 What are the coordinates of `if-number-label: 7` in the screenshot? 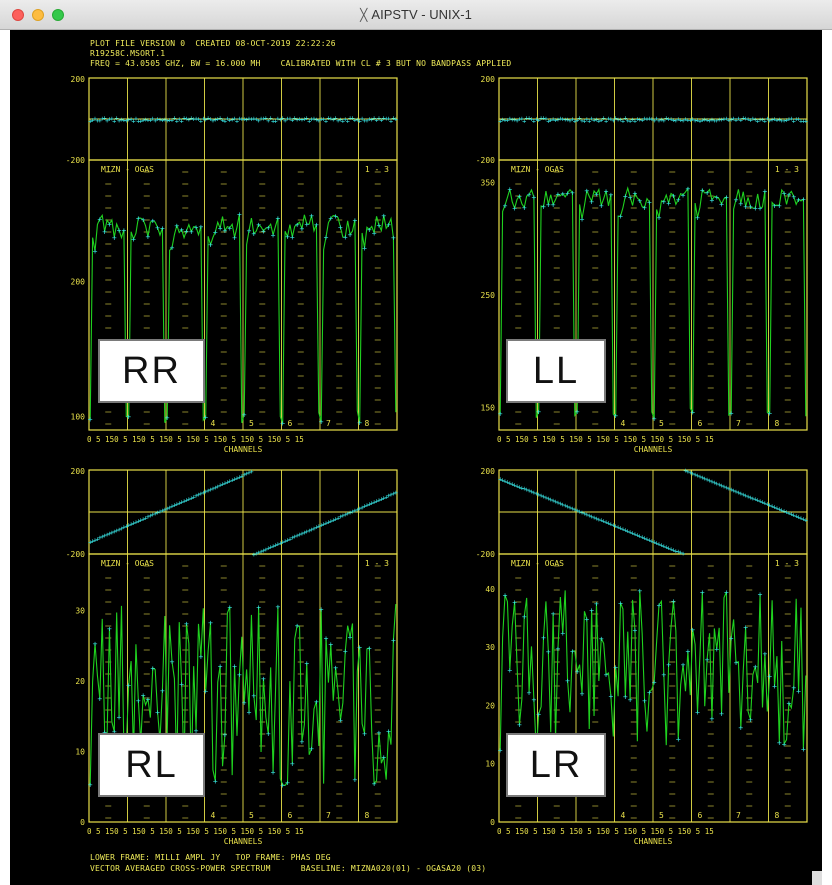 It's located at (328, 423).